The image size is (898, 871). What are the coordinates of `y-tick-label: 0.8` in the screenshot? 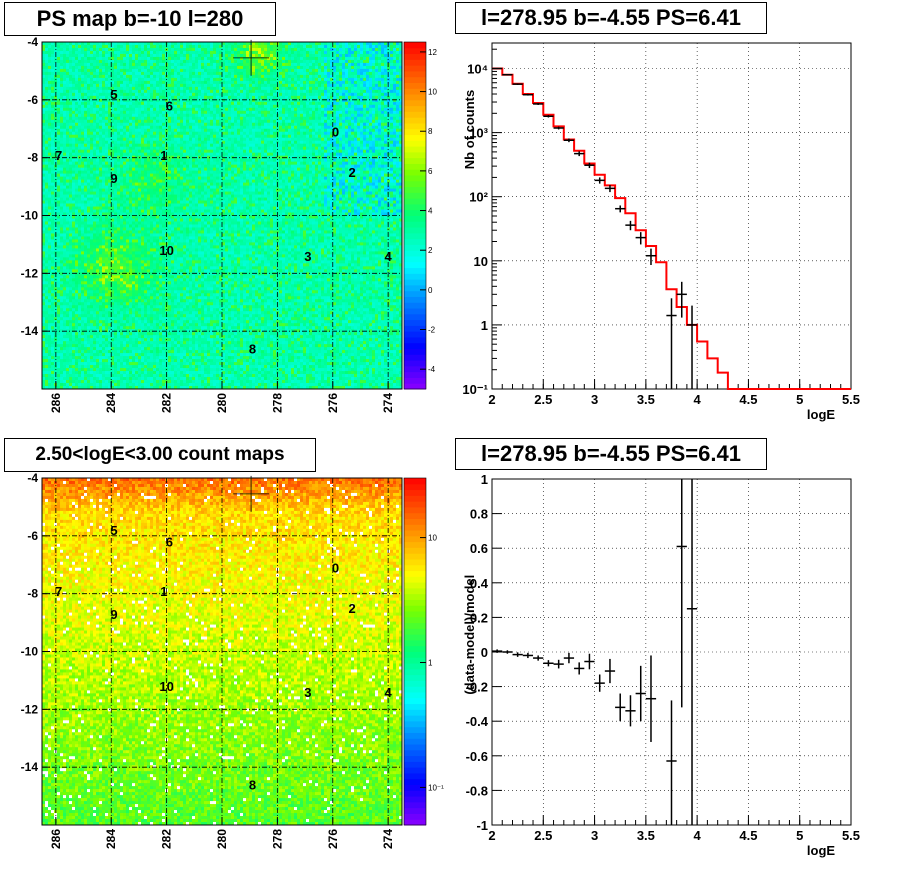 It's located at (479, 514).